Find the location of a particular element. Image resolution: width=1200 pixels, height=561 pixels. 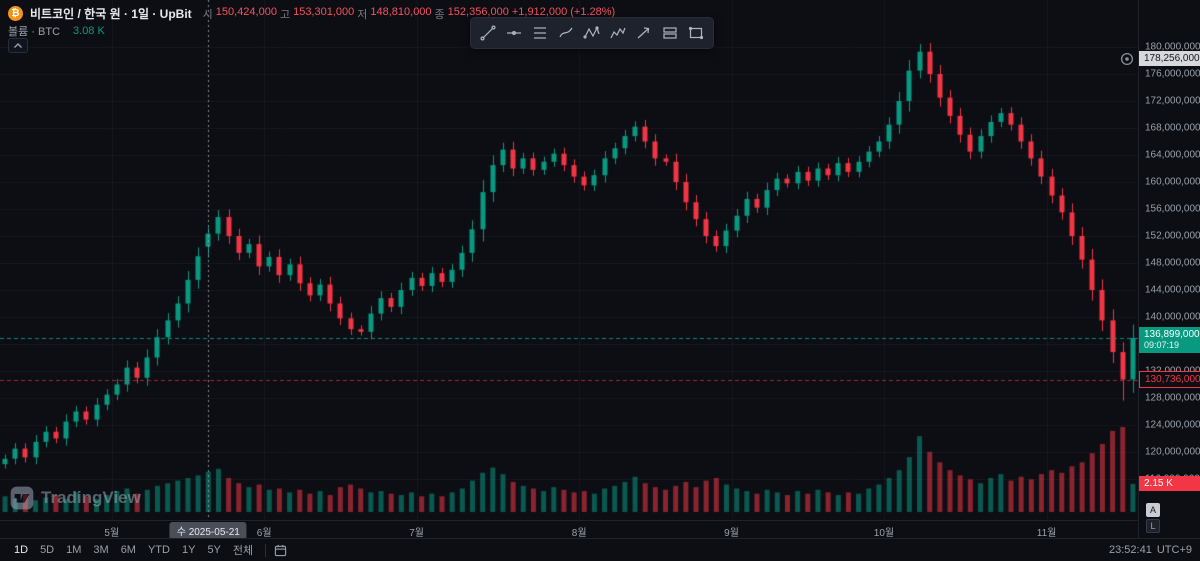

price-axis-label: 152,000,000 is located at coordinates (1172, 236).